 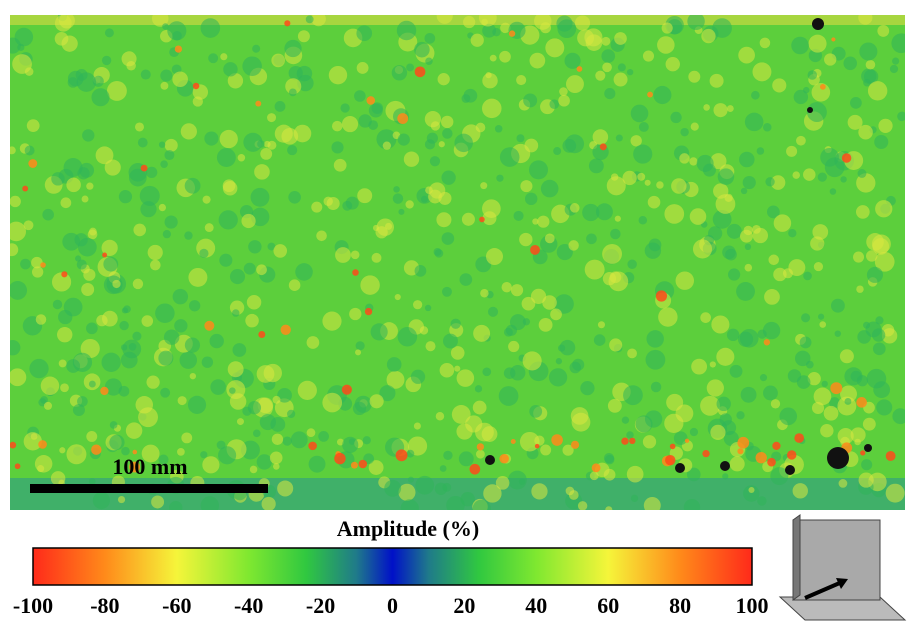 I want to click on colorbar-tick-label: -100, so click(x=33, y=605).